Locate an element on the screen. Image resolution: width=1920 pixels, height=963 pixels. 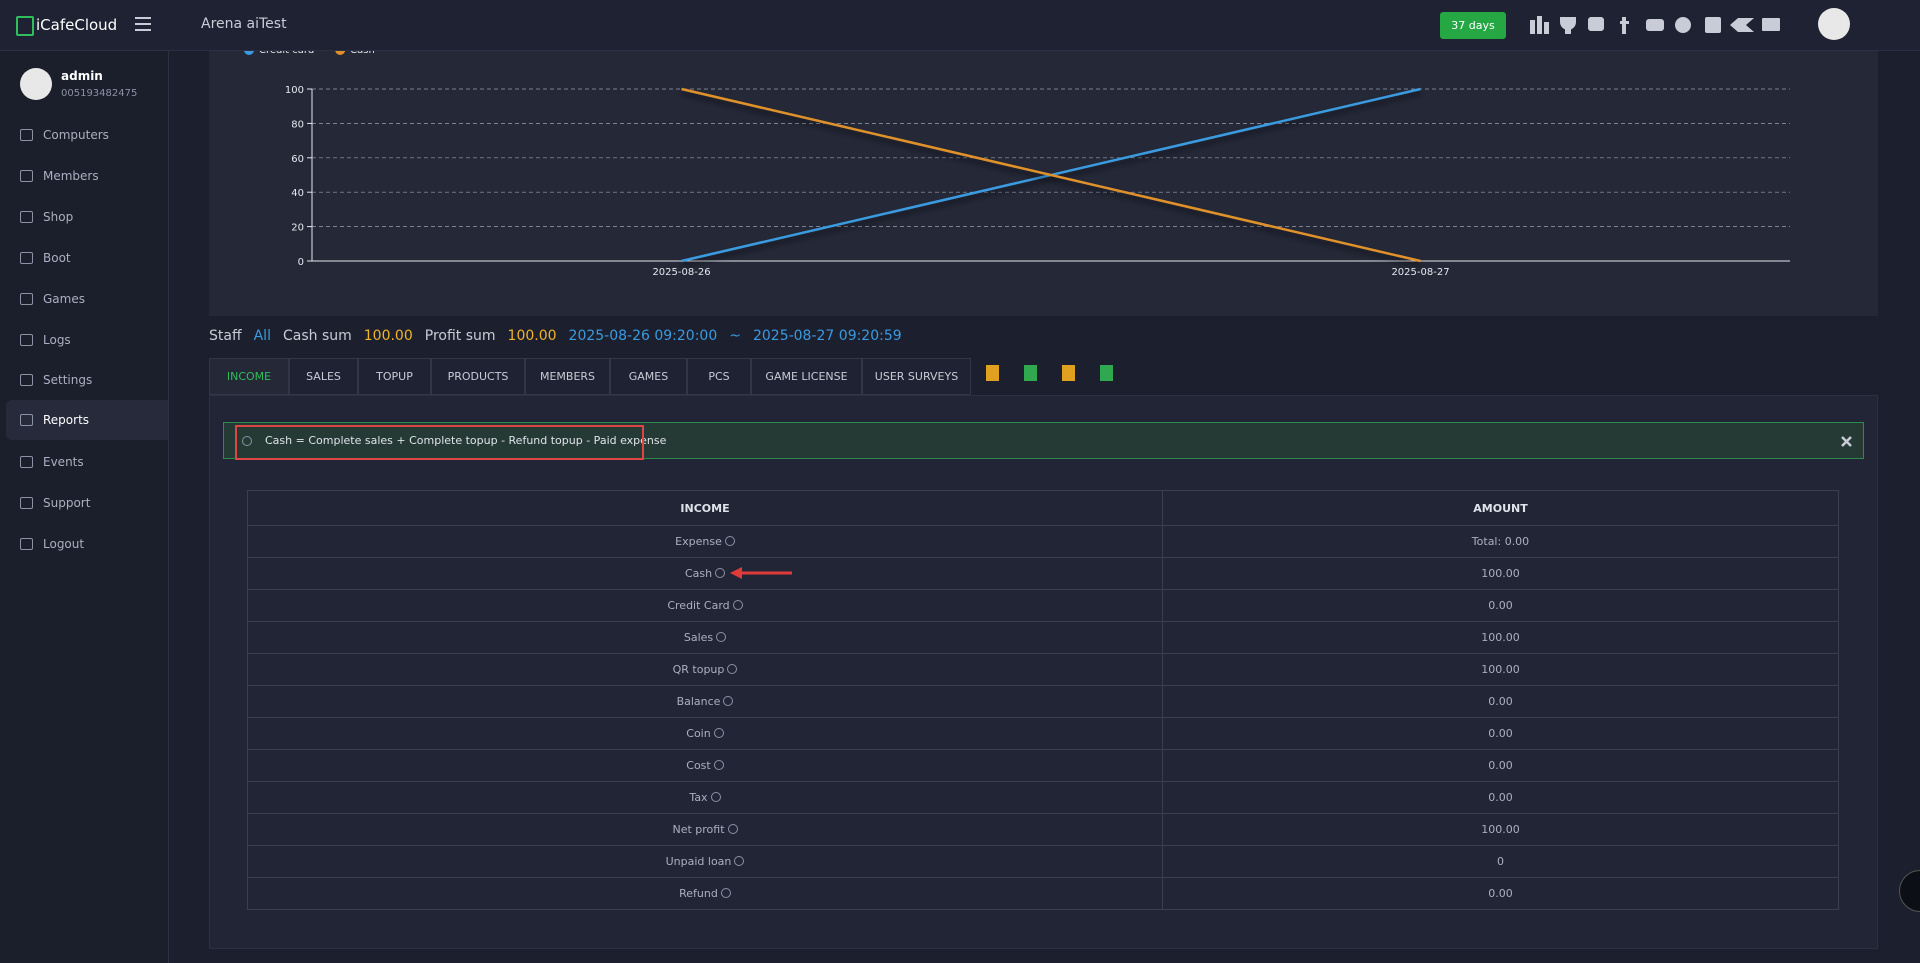
top-bar: iCafeCloud Arena aiTest 37 days is located at coordinates (960, 25).